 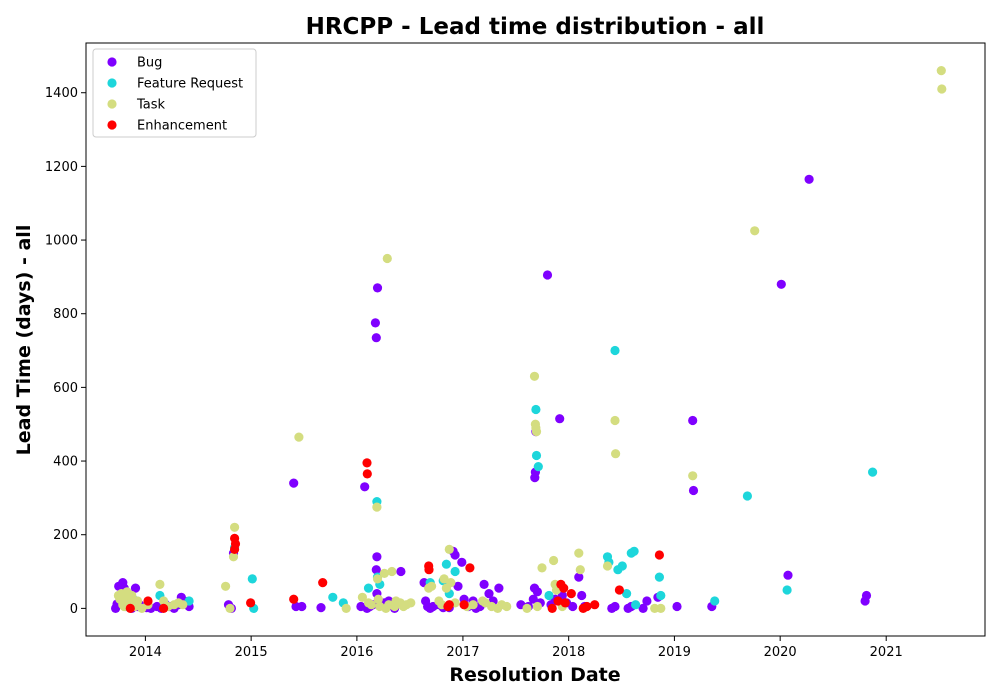 What do you see at coordinates (356, 652) in the screenshot?
I see `x-tick-label: 2016` at bounding box center [356, 652].